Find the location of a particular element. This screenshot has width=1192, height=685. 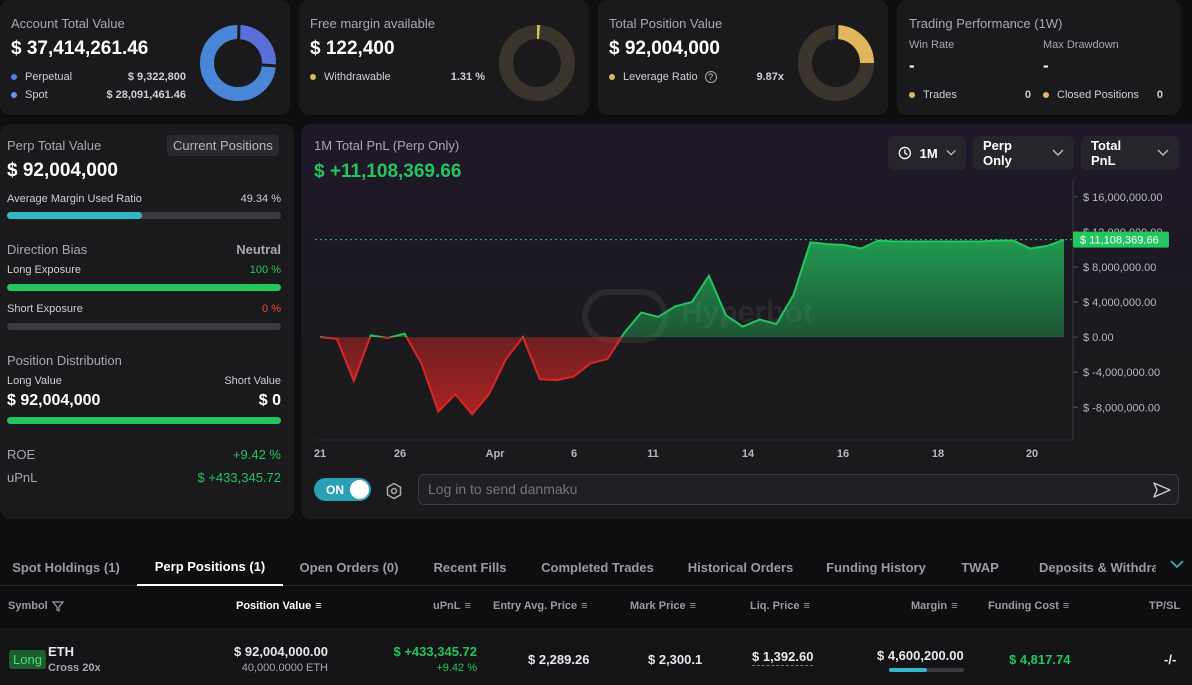

tab-historical-orders: Historical Orders is located at coordinates (740, 567).